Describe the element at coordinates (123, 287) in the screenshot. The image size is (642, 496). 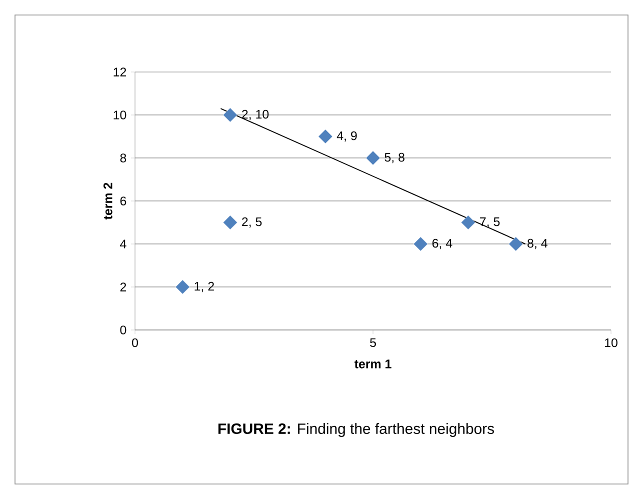
I see `y-tick-label: 2` at that location.